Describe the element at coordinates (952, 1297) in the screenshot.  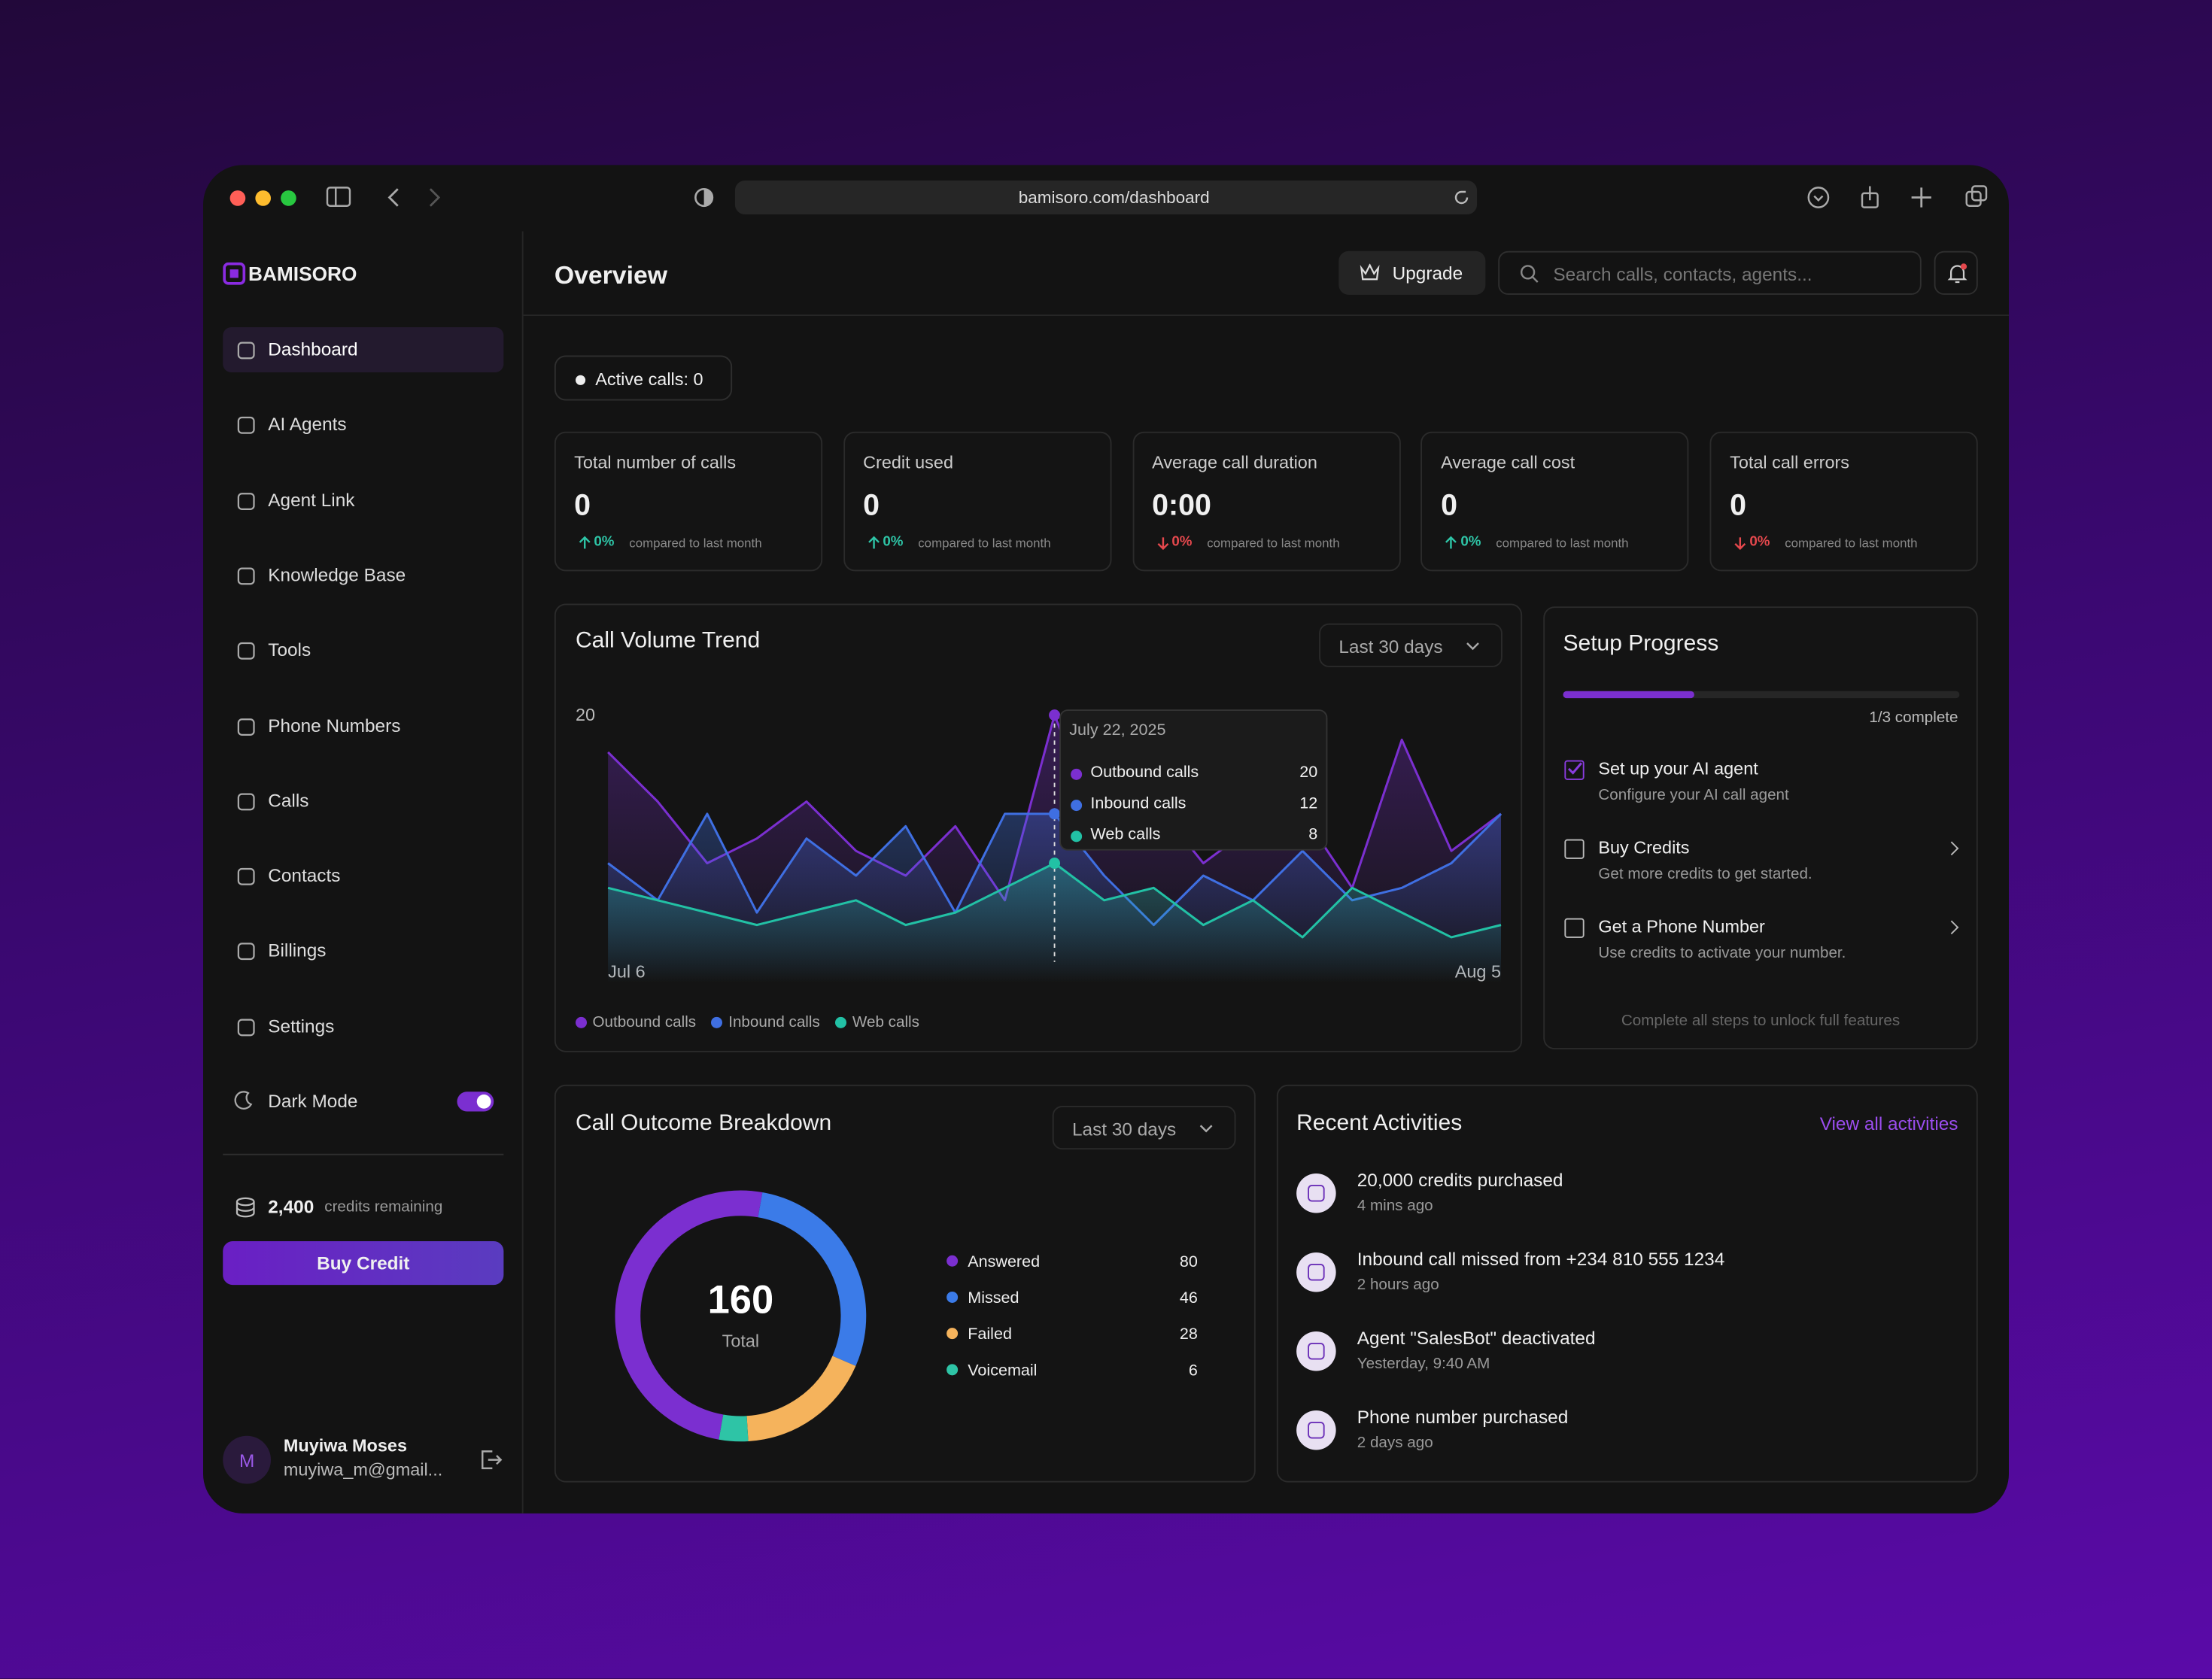
I see `legend-dot` at that location.